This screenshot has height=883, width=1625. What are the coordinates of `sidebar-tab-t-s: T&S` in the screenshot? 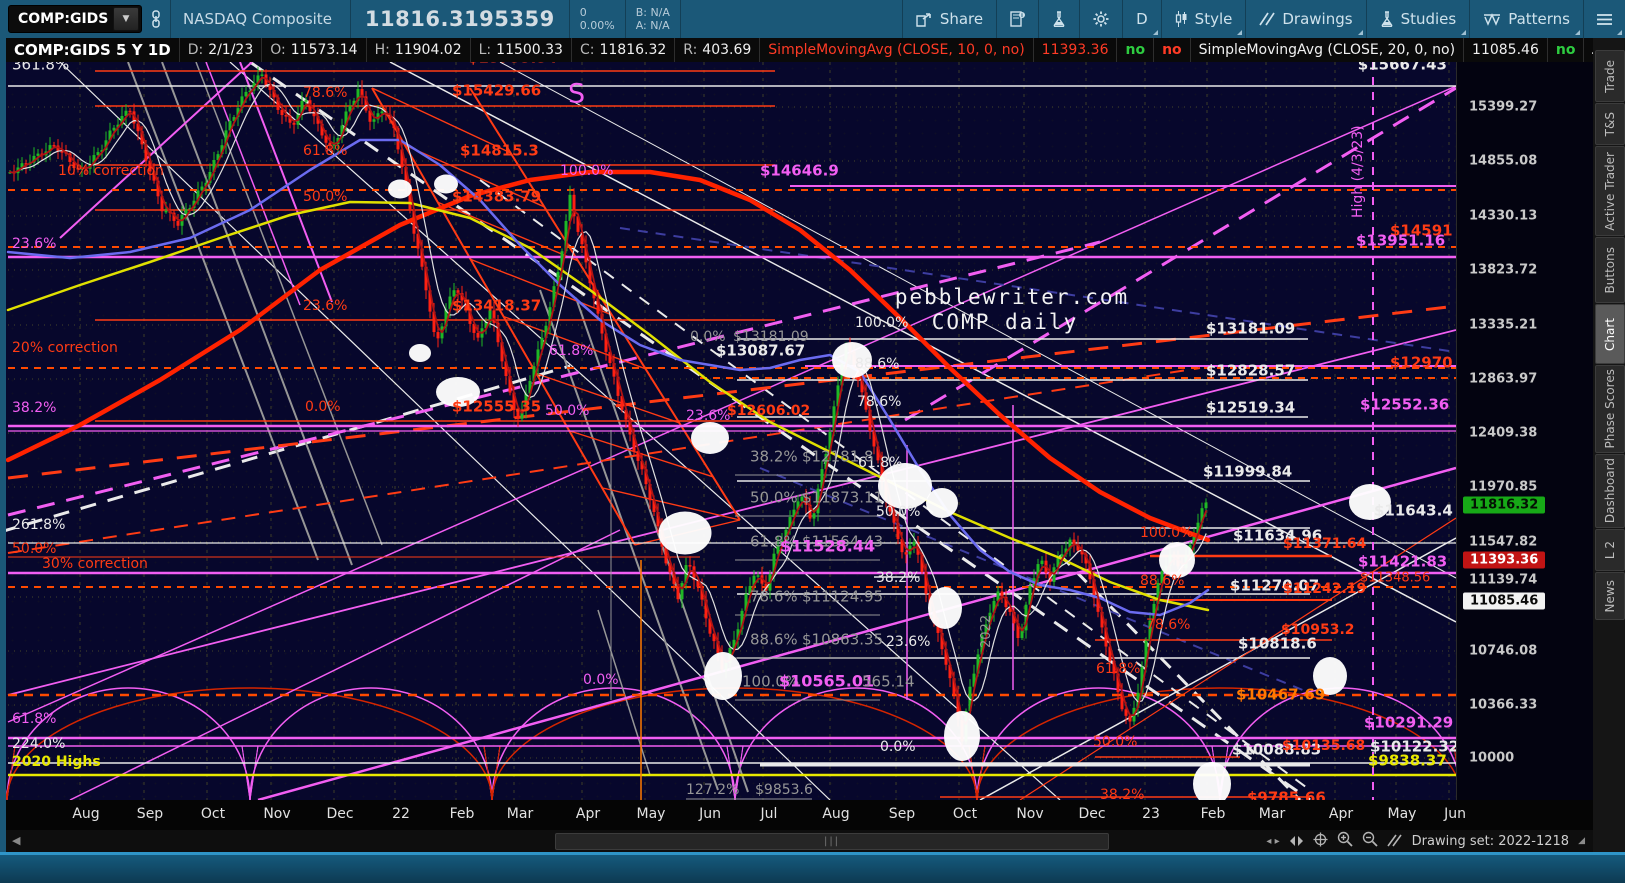 It's located at (1610, 124).